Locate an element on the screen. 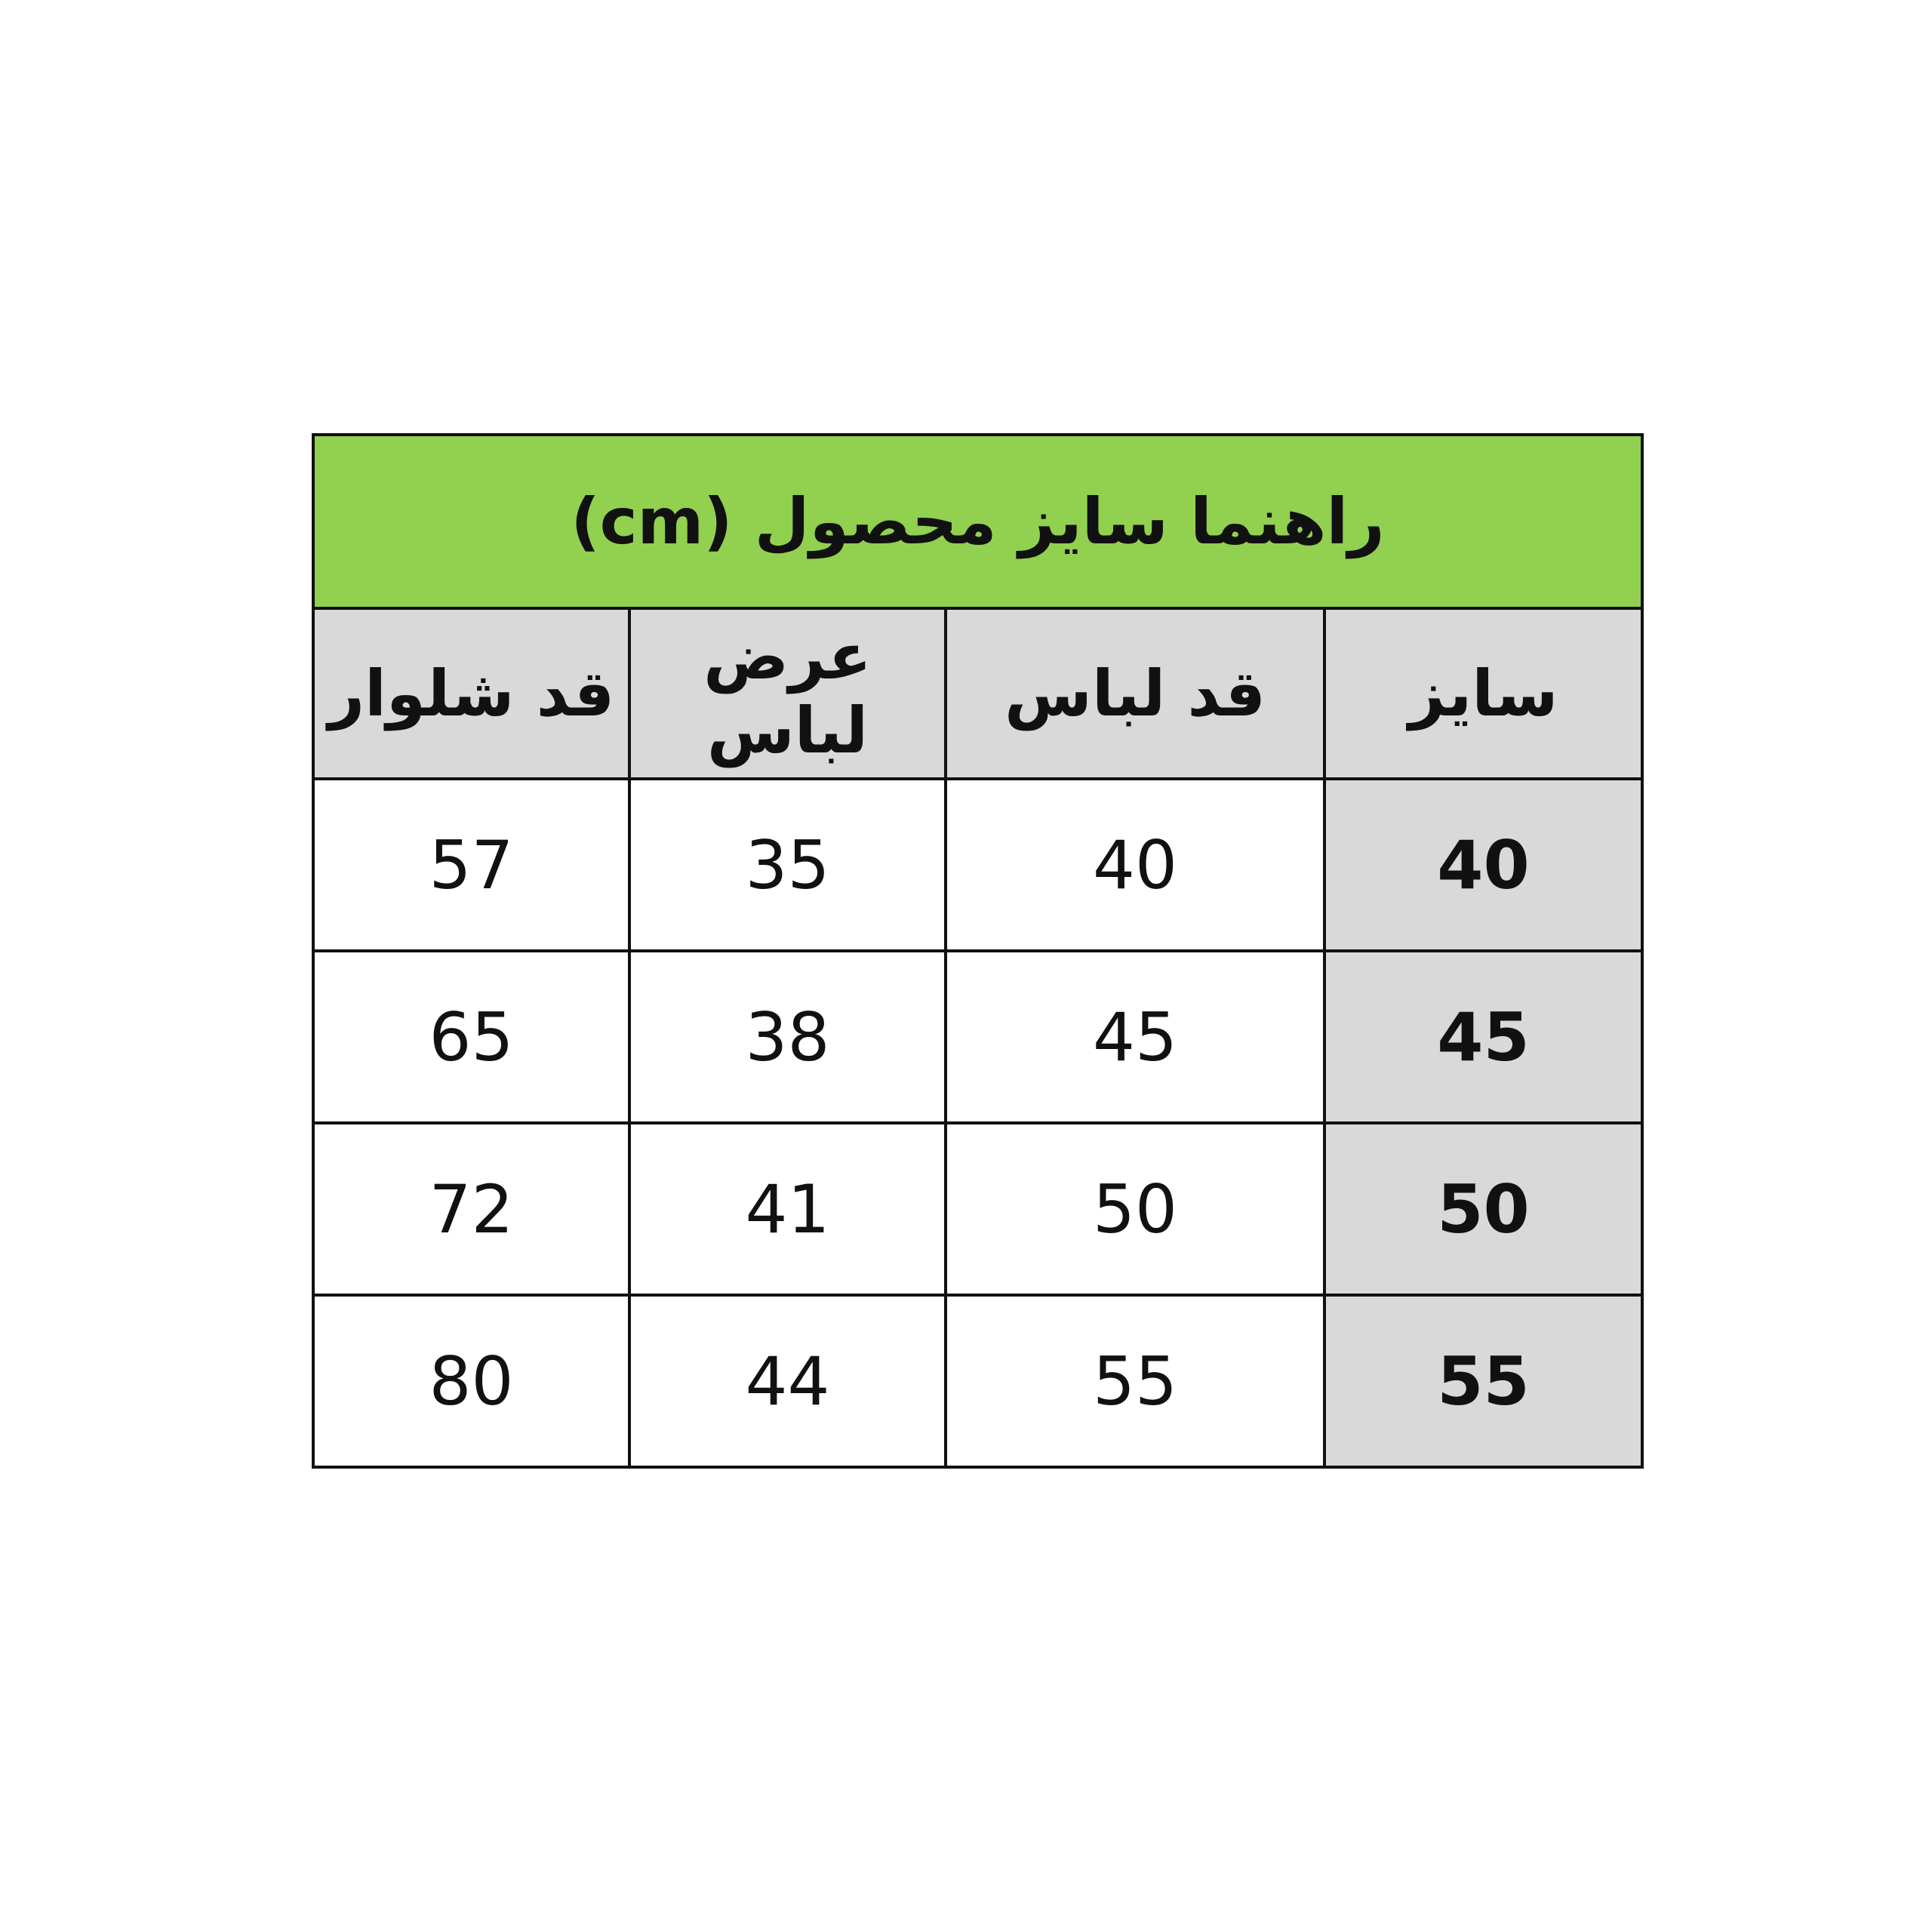  header-row: سایز قد لباس عرض لباس قد شلوار is located at coordinates (978, 693).